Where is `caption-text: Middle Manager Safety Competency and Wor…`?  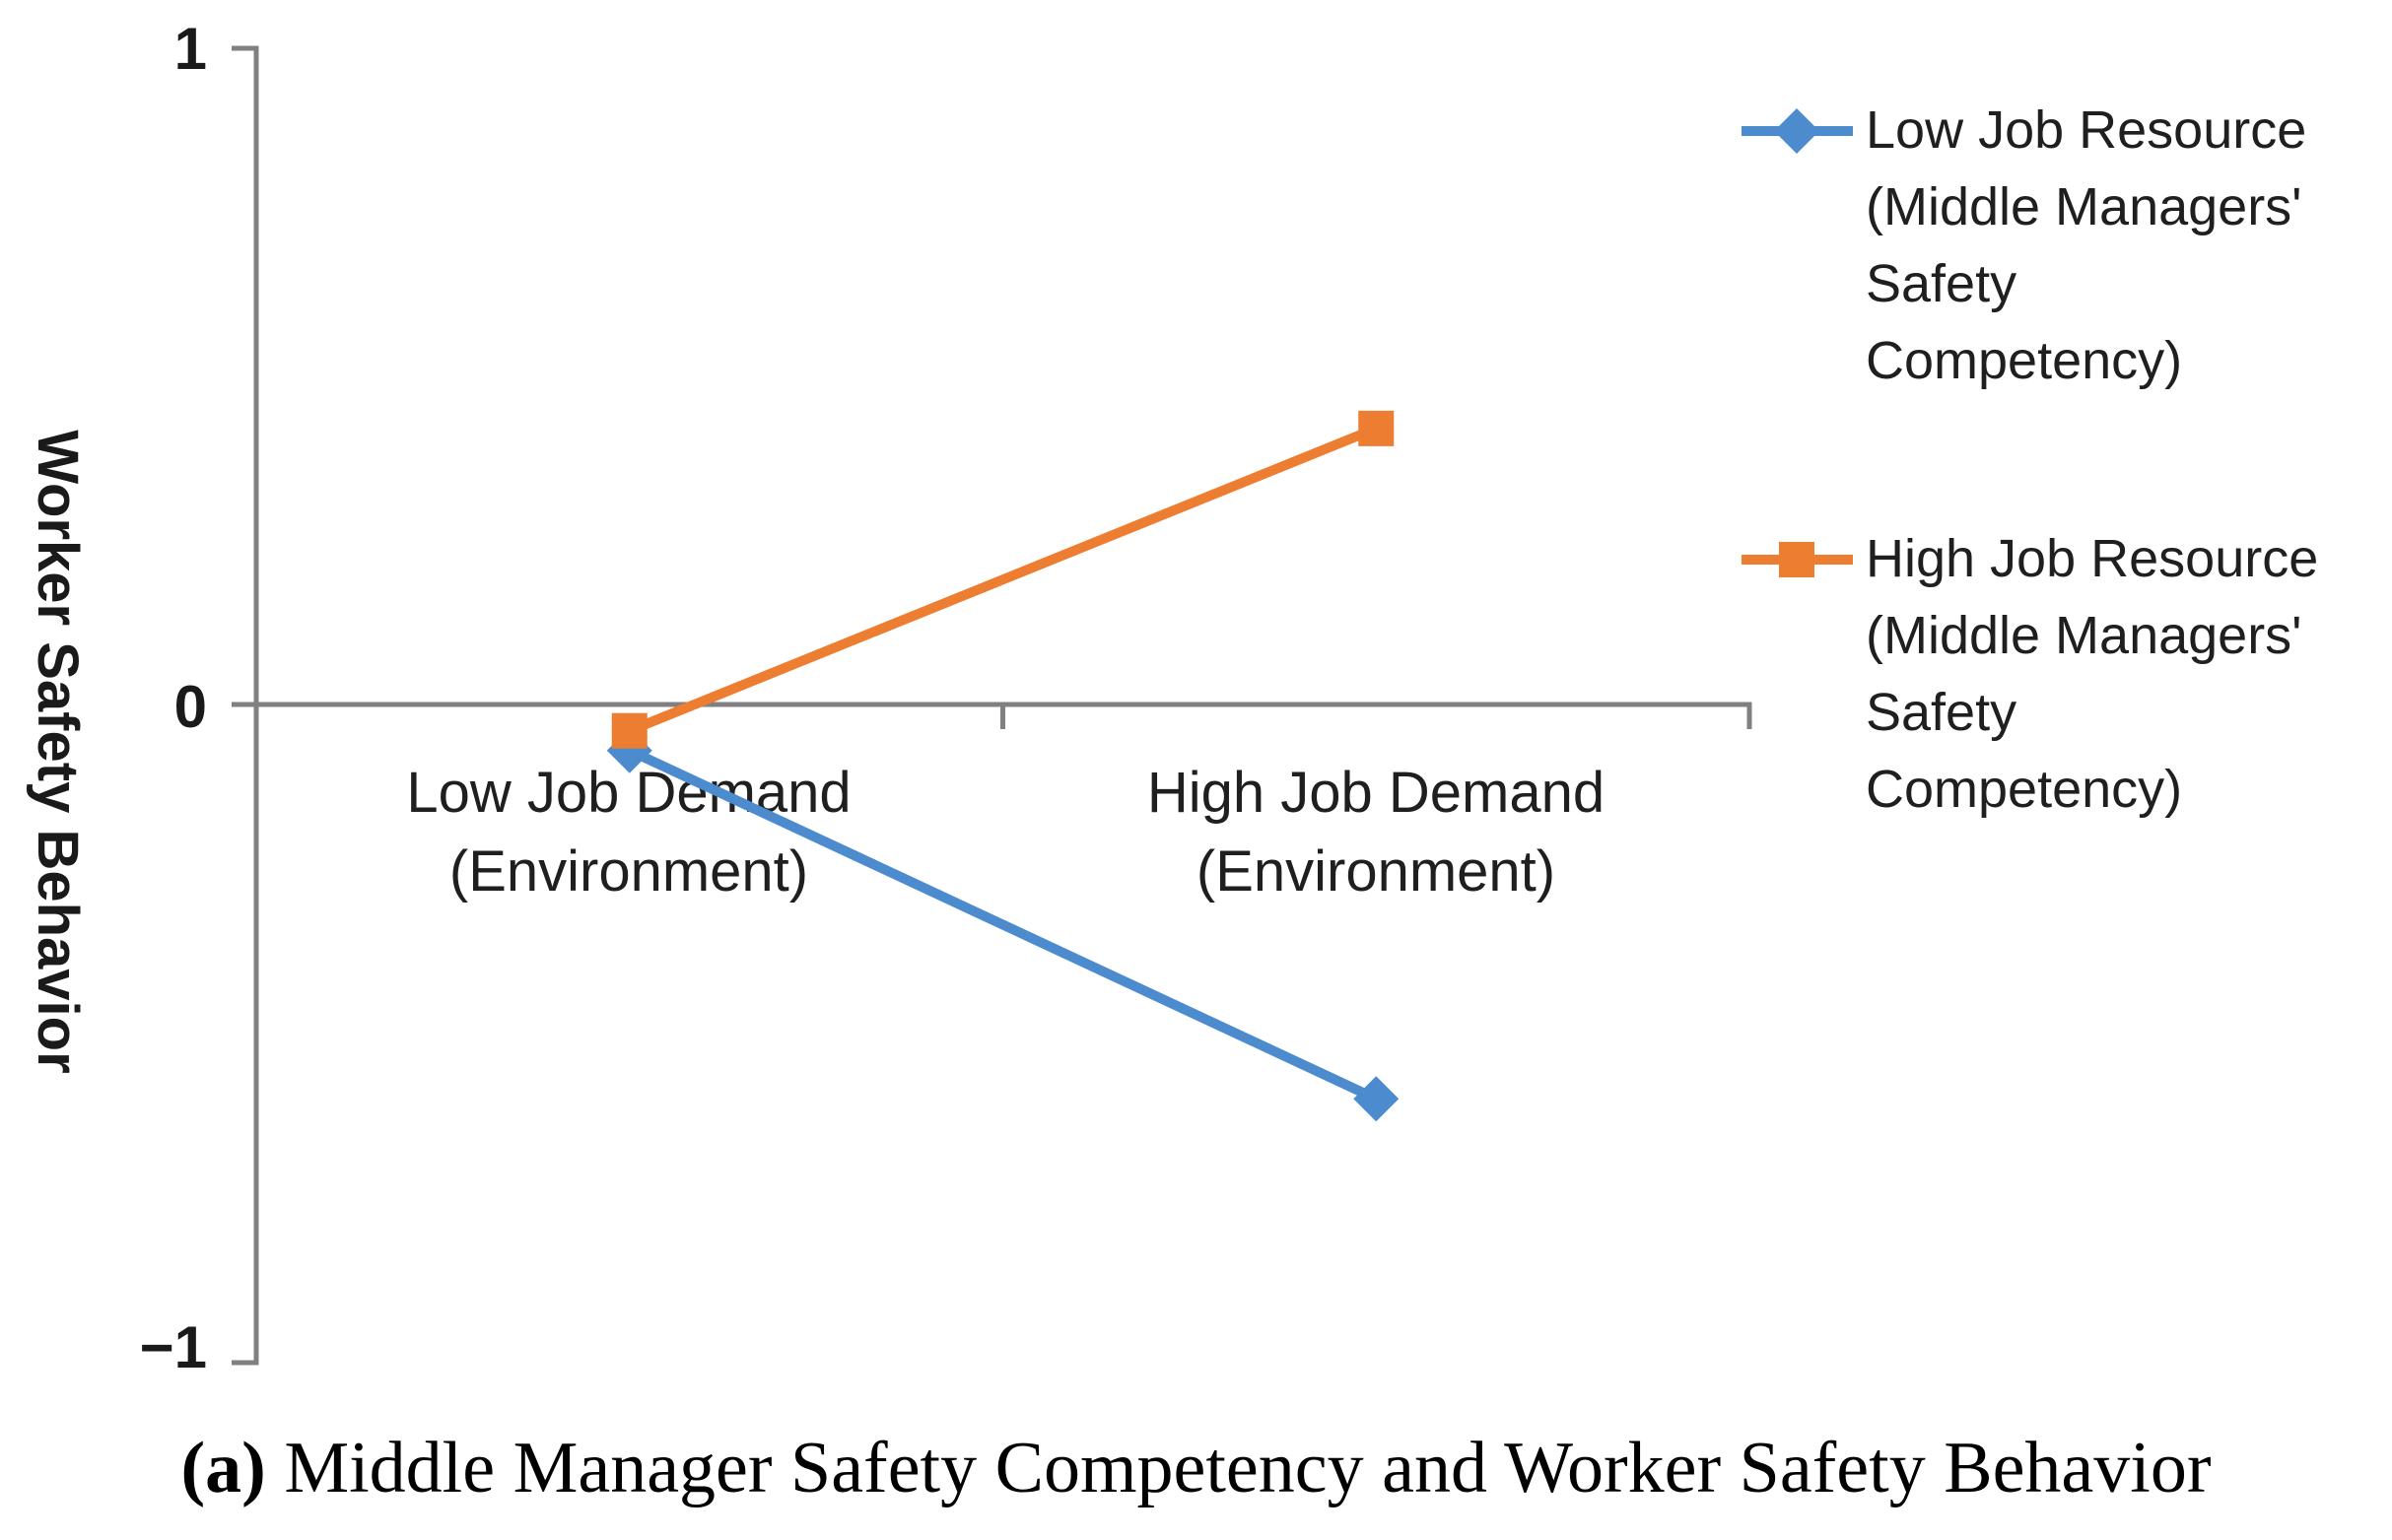 caption-text: Middle Manager Safety Competency and Wor… is located at coordinates (1248, 1468).